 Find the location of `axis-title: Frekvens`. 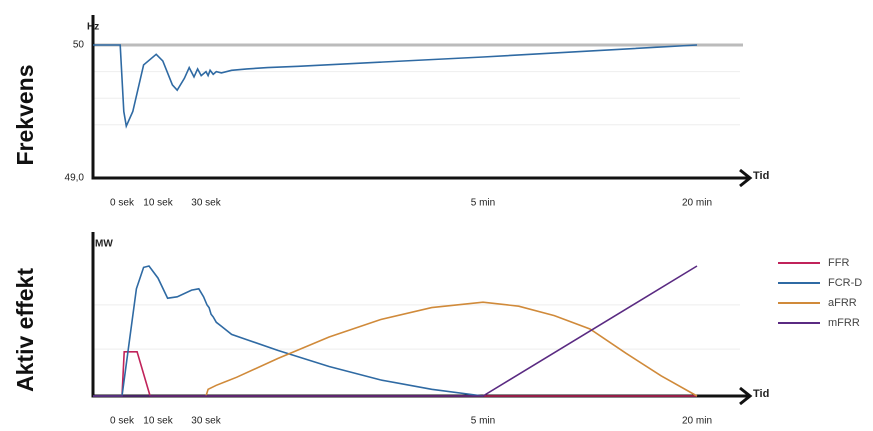

axis-title: Frekvens is located at coordinates (25, 114).